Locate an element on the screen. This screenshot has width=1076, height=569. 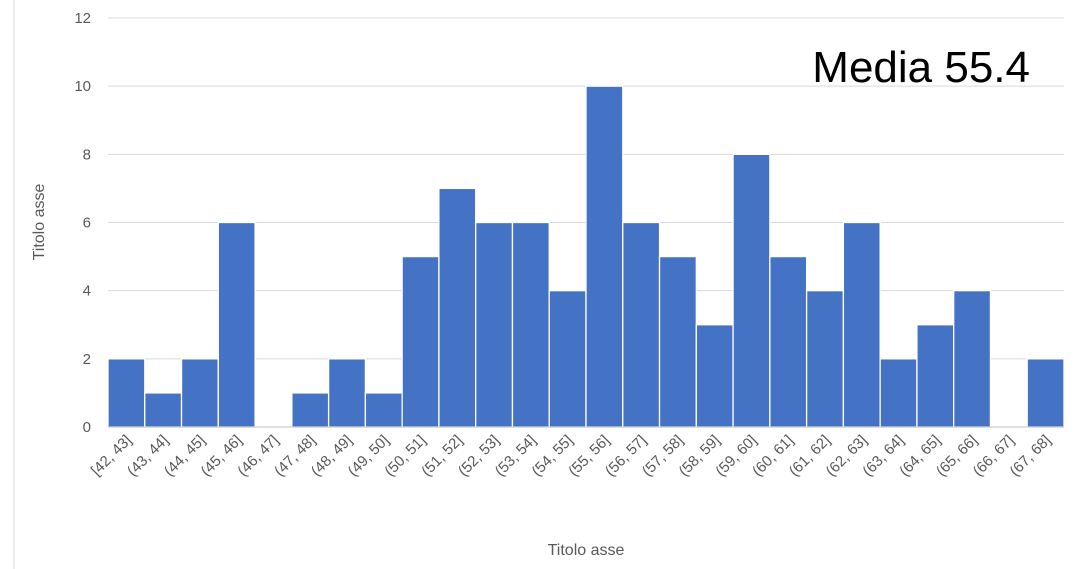
y-tick-labels: 0 2 4 6 8 10 12 is located at coordinates (82, 223).